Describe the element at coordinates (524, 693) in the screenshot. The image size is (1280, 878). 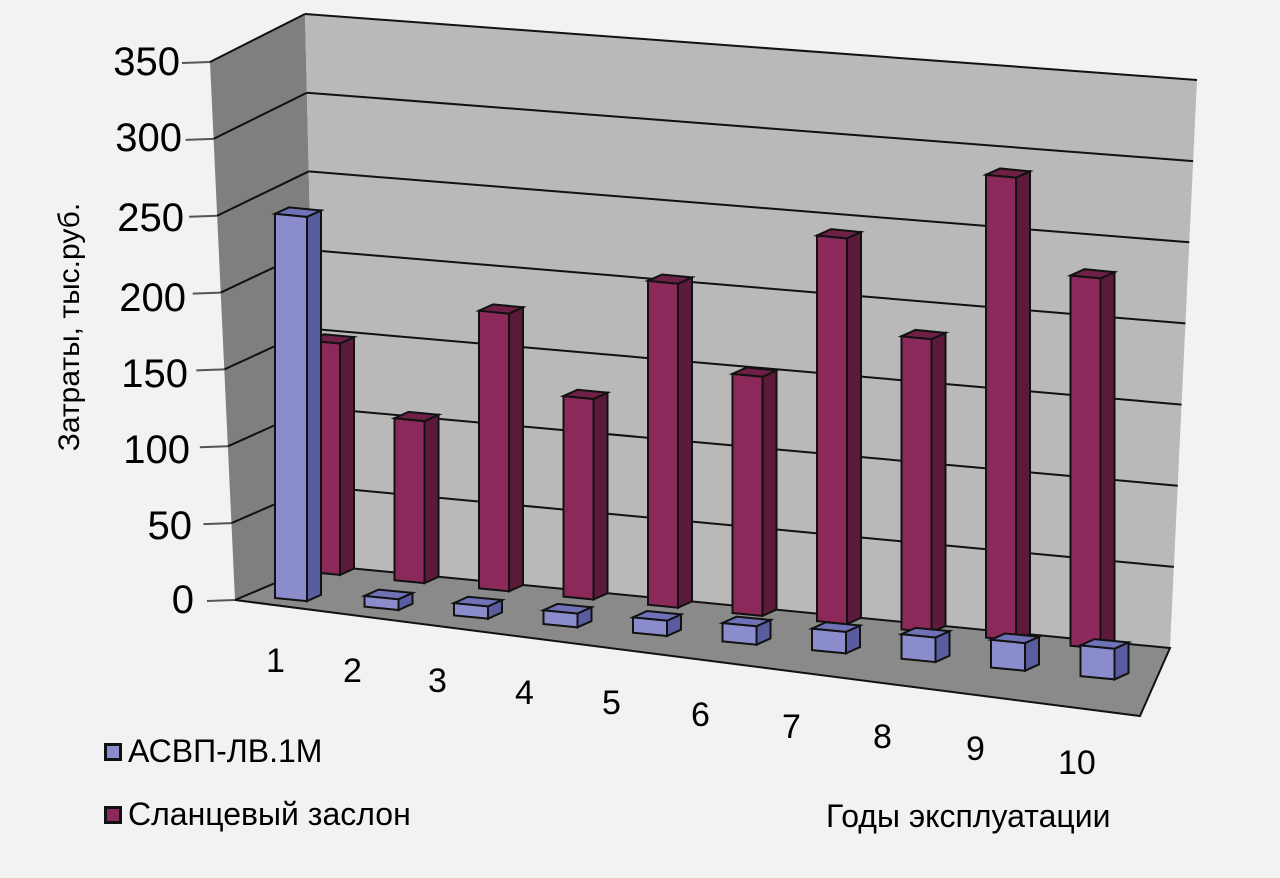
I see `x-tick: 4` at that location.